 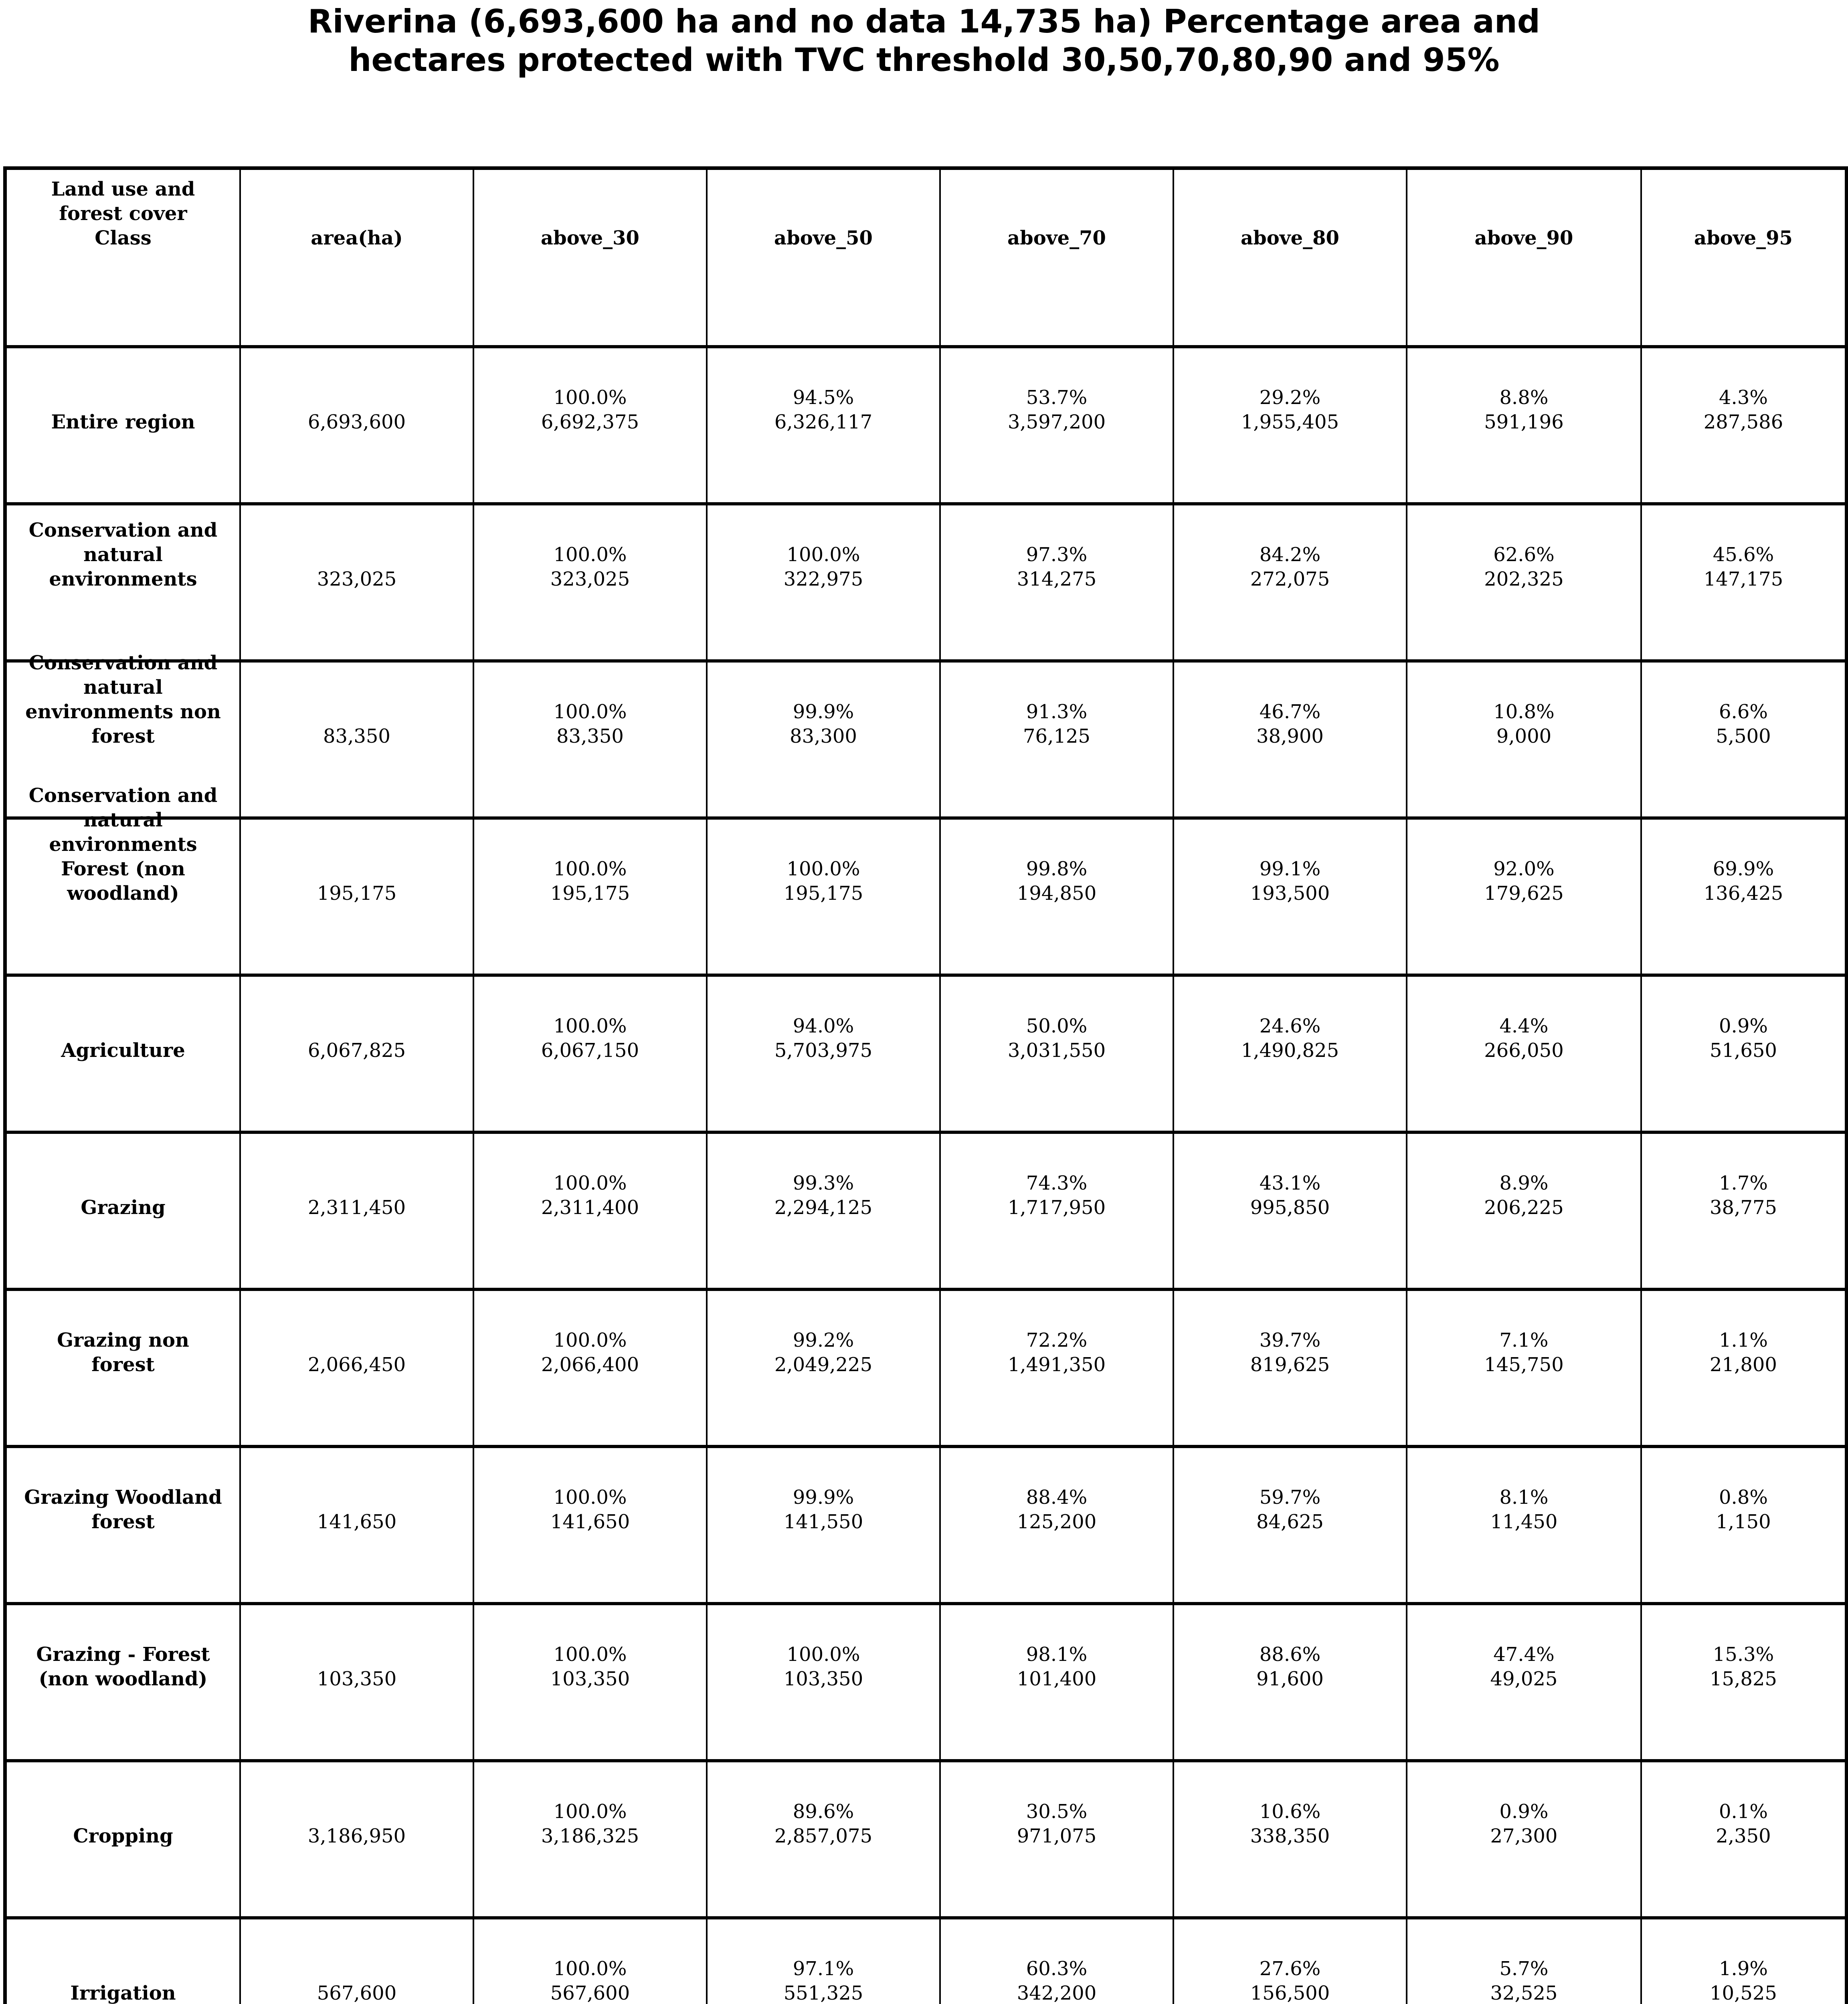 What do you see at coordinates (356, 1837) in the screenshot?
I see `cell-area-ha: 3,186,950` at bounding box center [356, 1837].